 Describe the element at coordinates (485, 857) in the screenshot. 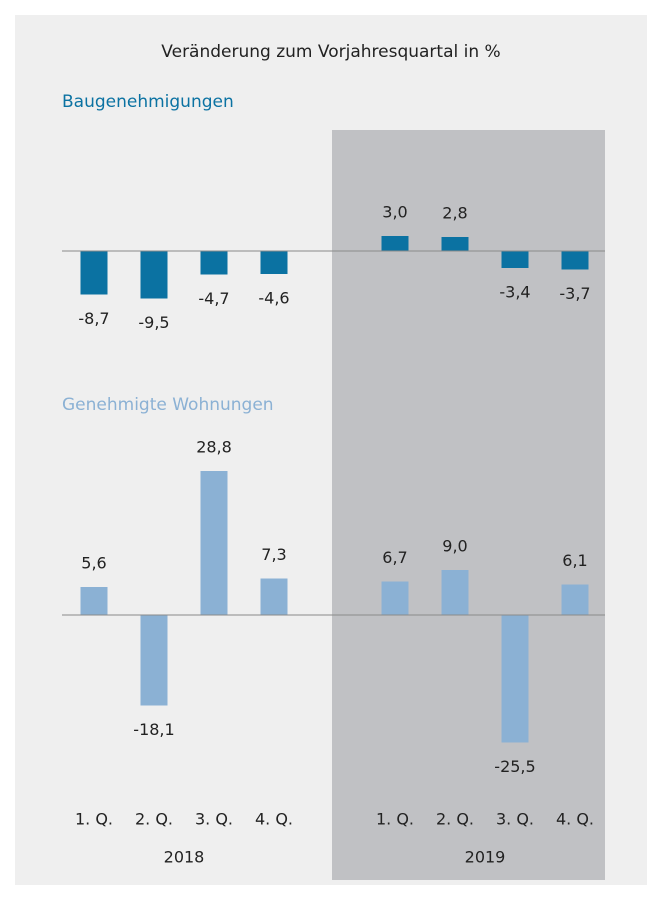

I see `group-label: 2019` at that location.